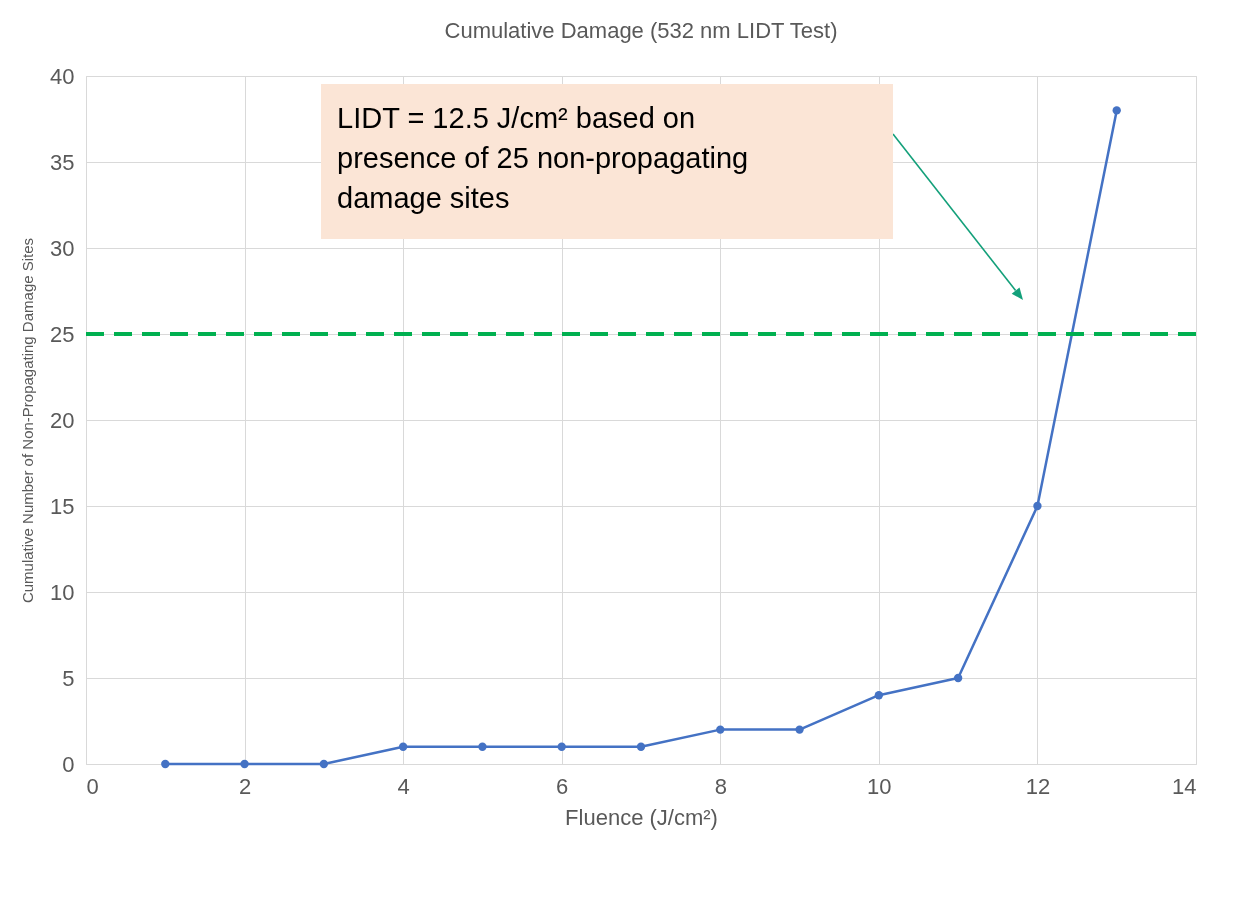 Image resolution: width=1252 pixels, height=905 pixels. I want to click on y-tick-label: 35, so click(62, 162).